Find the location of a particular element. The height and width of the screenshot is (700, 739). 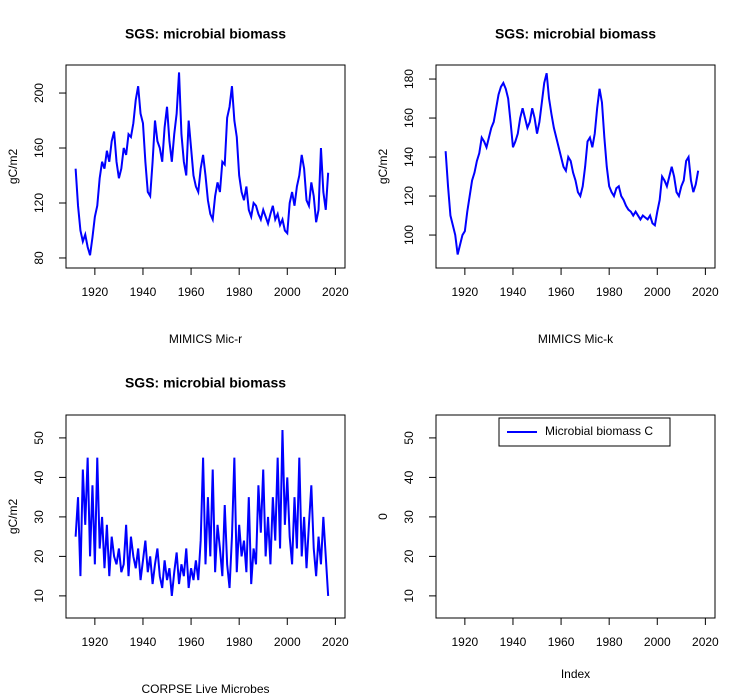

legend-label: Microbial biomass C is located at coordinates (599, 431).